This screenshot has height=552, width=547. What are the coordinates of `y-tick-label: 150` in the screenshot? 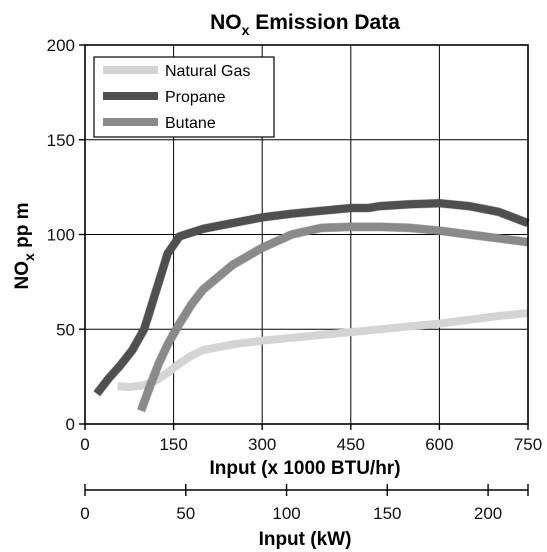 It's located at (61, 140).